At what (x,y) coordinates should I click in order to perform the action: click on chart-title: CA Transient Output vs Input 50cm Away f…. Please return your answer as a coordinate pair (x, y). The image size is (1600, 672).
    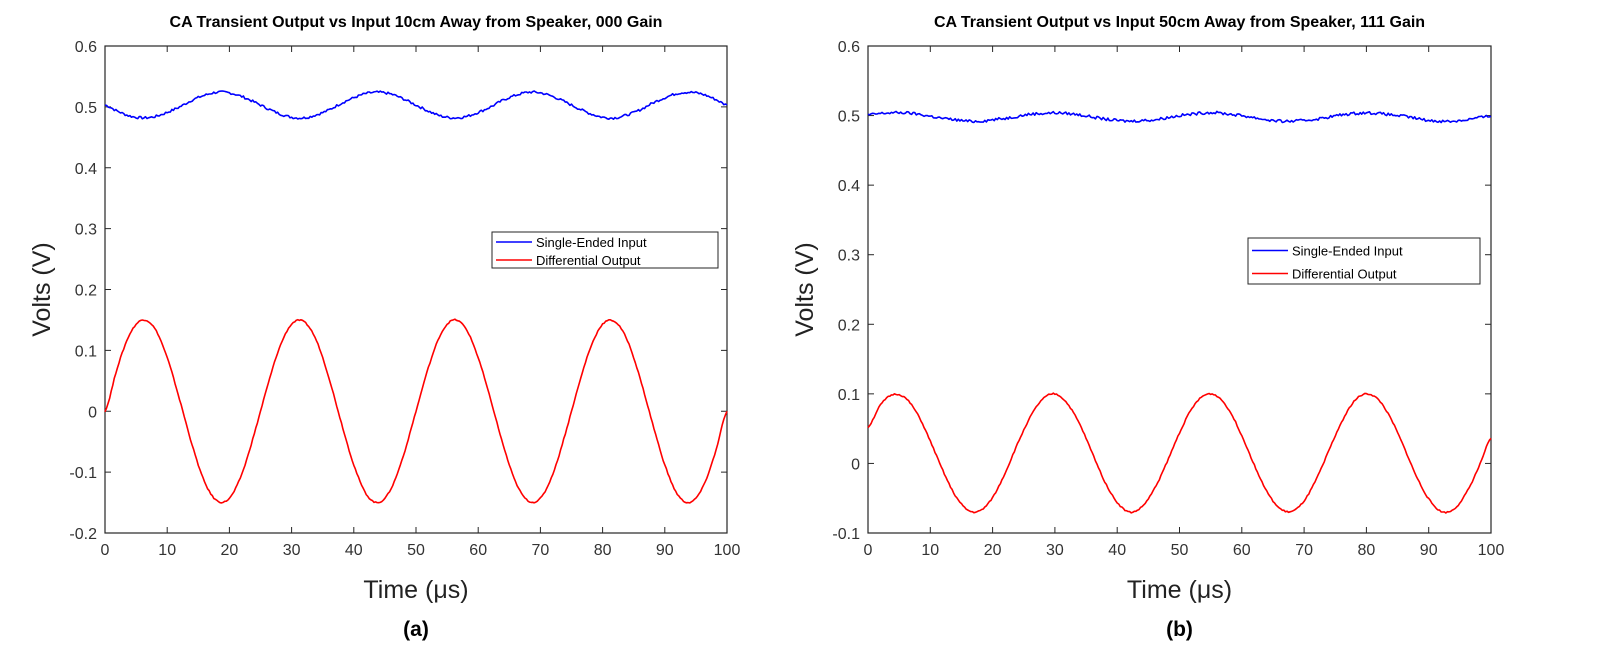
    Looking at the image, I should click on (1179, 22).